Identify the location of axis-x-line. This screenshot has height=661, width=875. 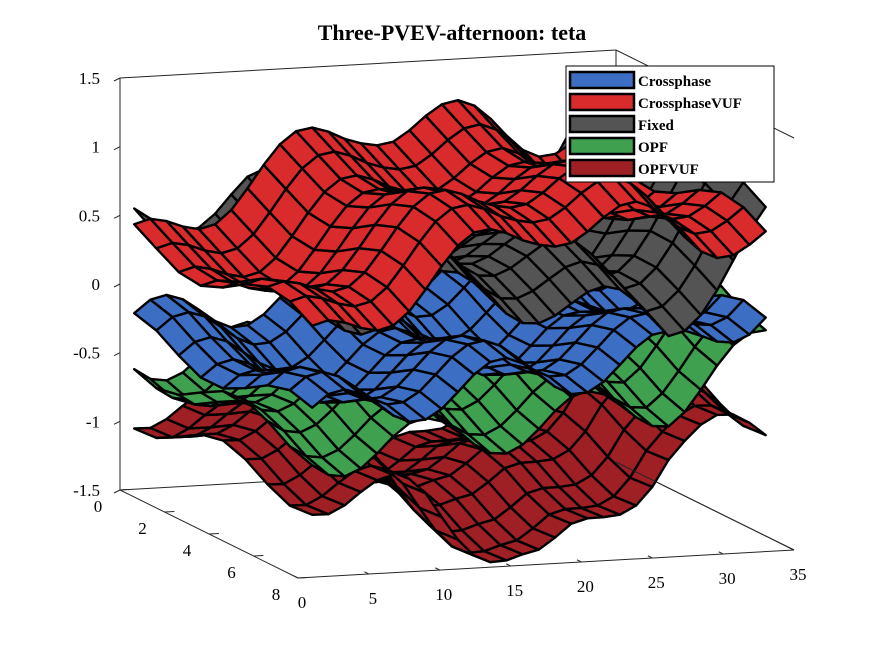
(546, 564).